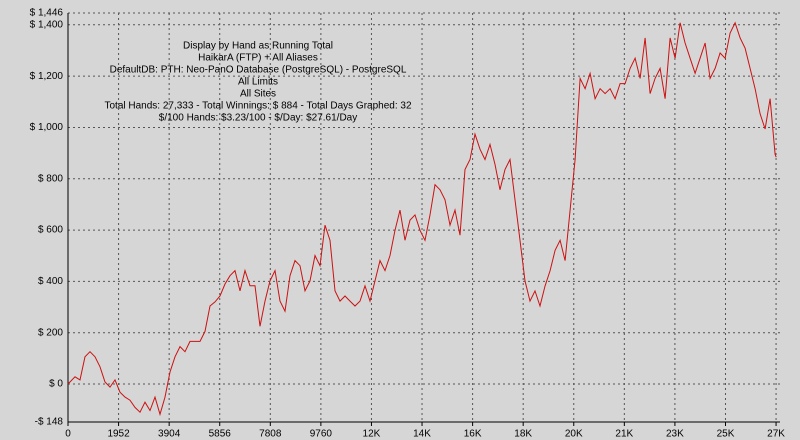 Image resolution: width=800 pixels, height=440 pixels. What do you see at coordinates (258, 82) in the screenshot?
I see `annotation: All Limits` at bounding box center [258, 82].